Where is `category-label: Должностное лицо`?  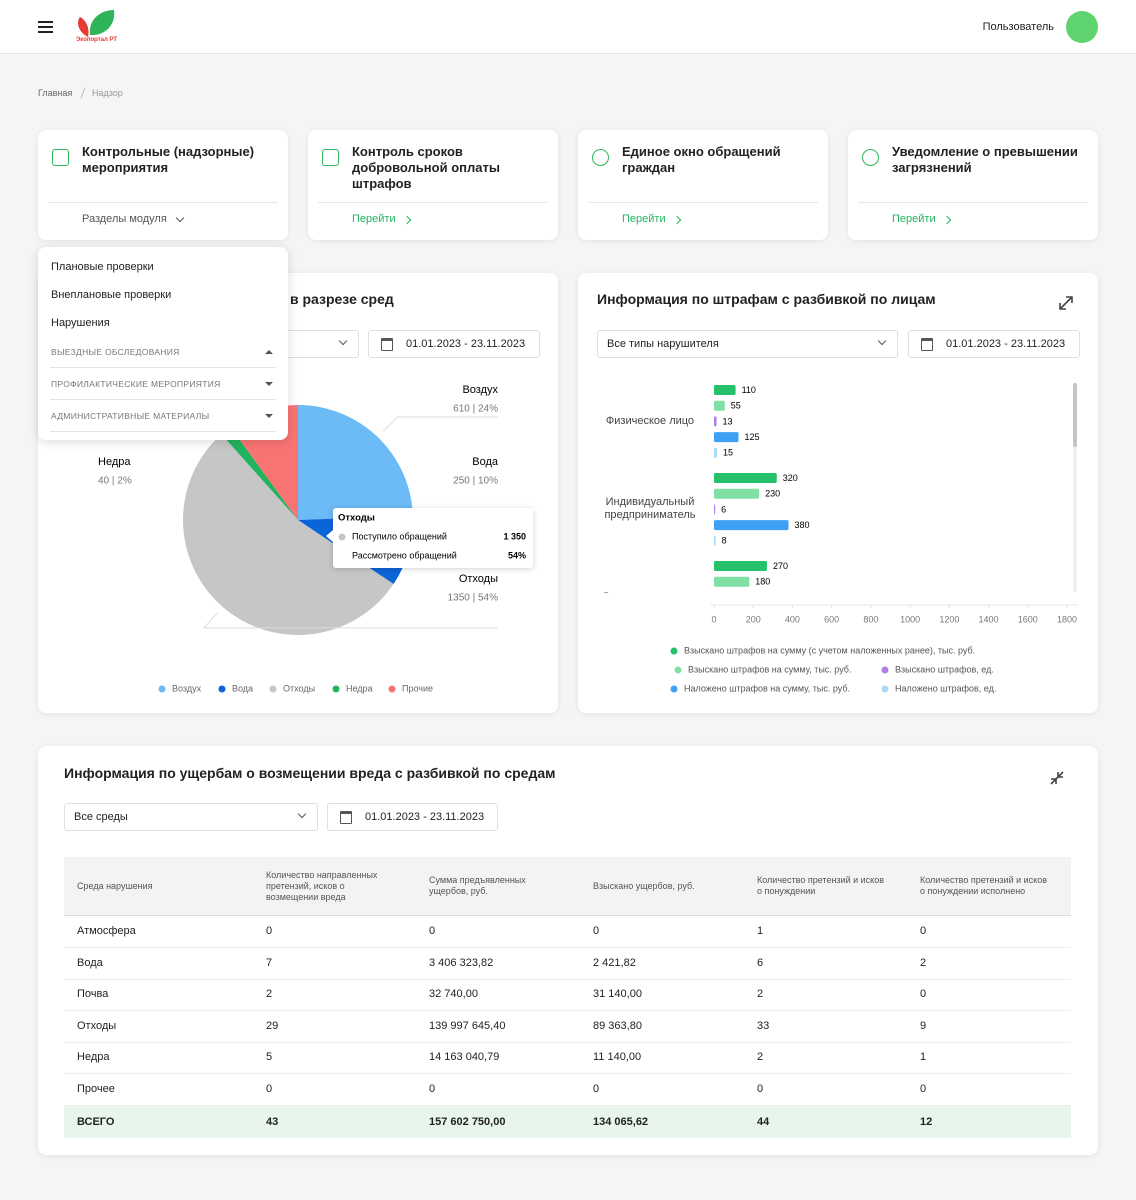
category-label: Должностное лицо is located at coordinates (650, 592).